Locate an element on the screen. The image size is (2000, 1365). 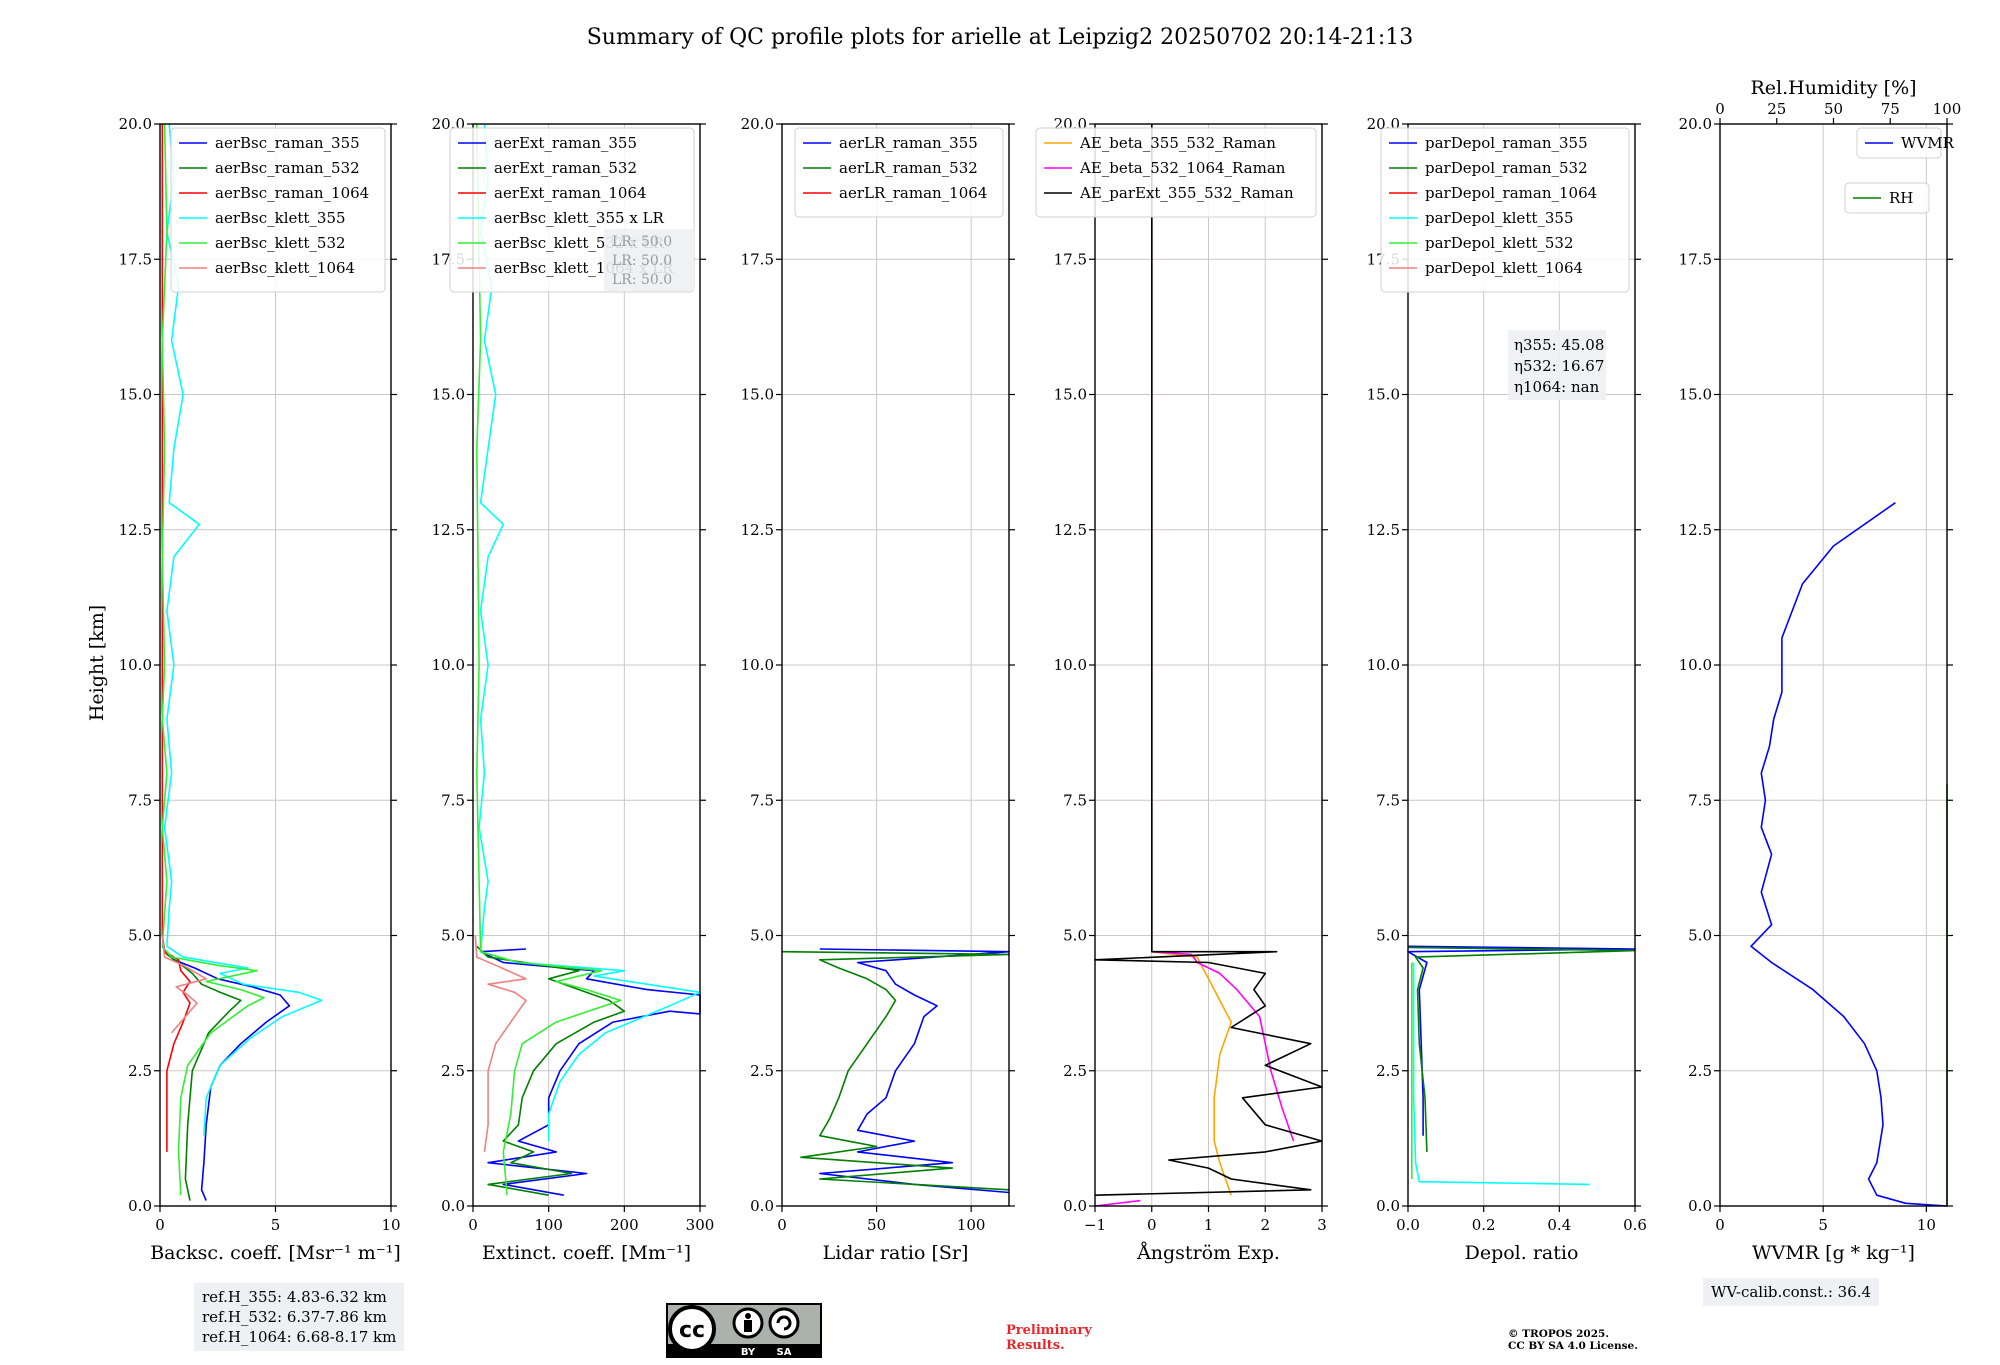
series-line-AE_parExt_355_532_Raman is located at coordinates (1208, 660).